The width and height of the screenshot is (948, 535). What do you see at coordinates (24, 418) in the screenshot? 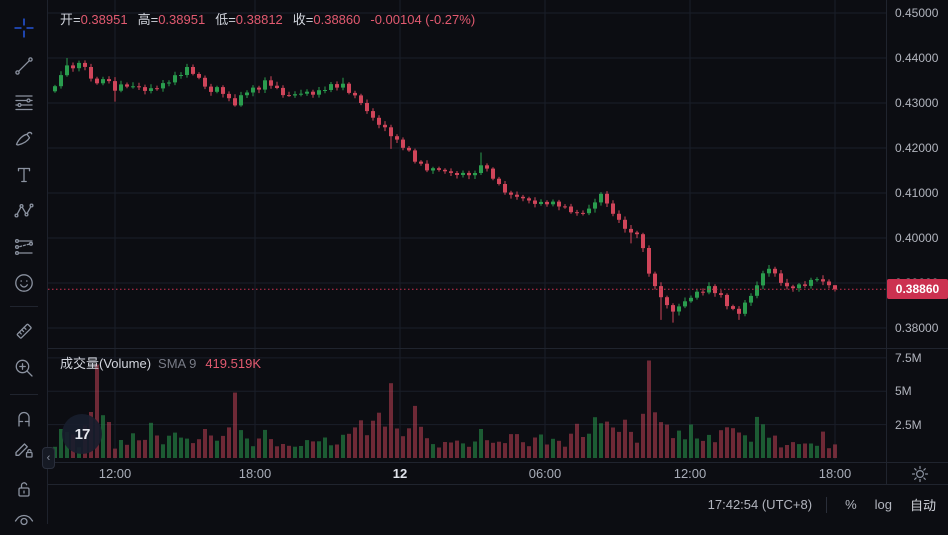
I see `magnet-icon` at bounding box center [24, 418].